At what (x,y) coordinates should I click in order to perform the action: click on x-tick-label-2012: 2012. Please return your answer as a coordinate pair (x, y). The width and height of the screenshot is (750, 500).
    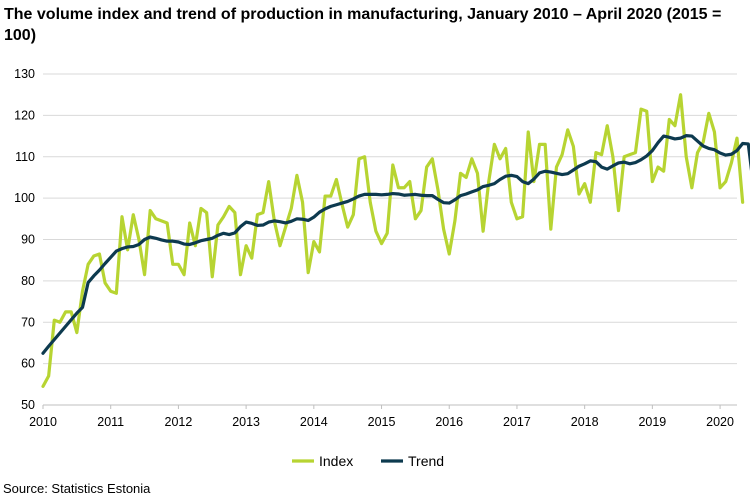
    Looking at the image, I should click on (179, 422).